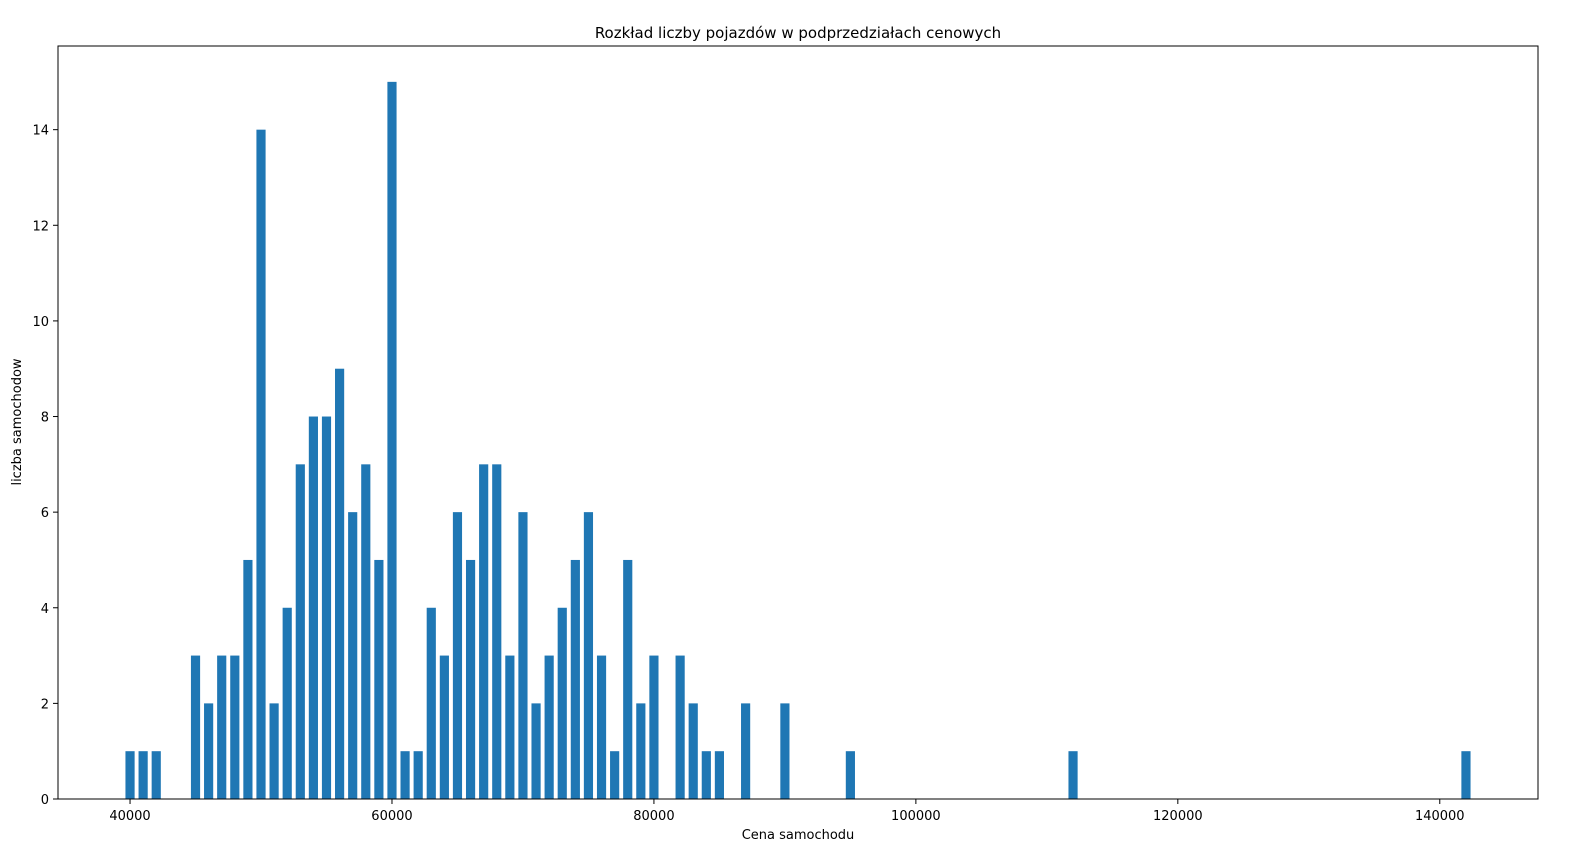 The height and width of the screenshot is (868, 1576). What do you see at coordinates (40, 131) in the screenshot?
I see `y-tick-label: 14` at bounding box center [40, 131].